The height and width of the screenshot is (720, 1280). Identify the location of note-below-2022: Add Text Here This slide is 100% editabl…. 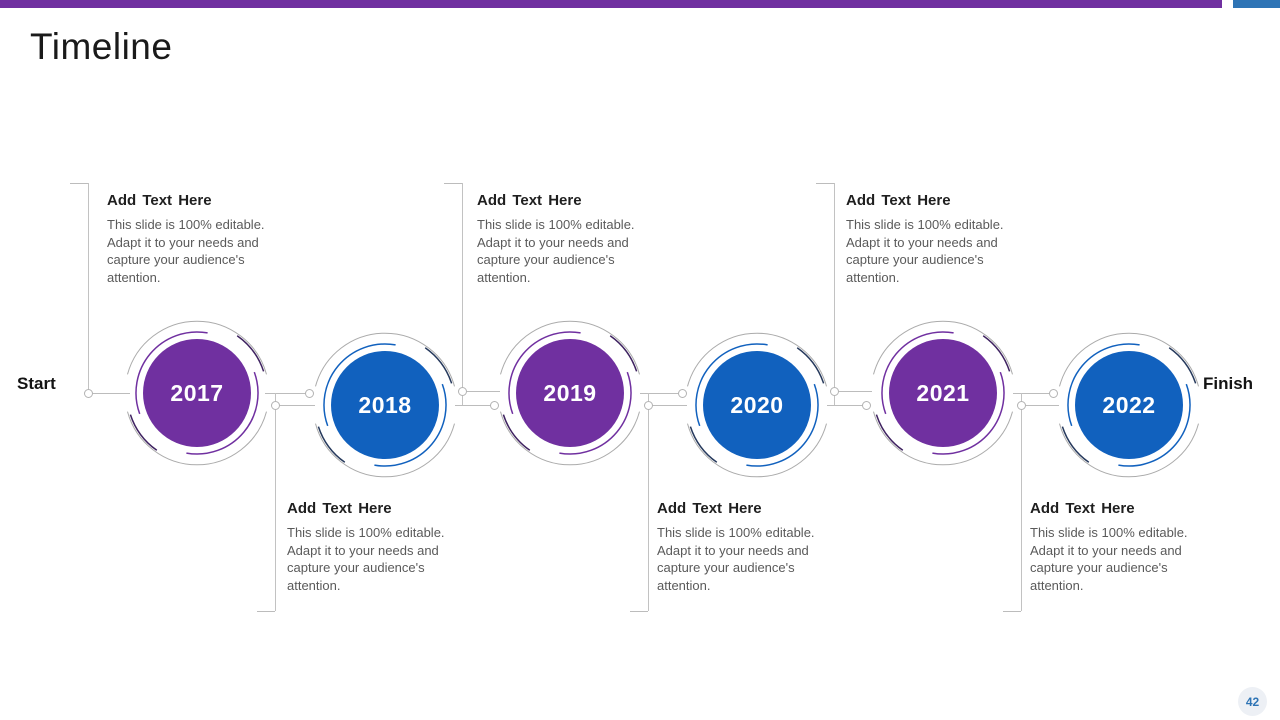
(1116, 547).